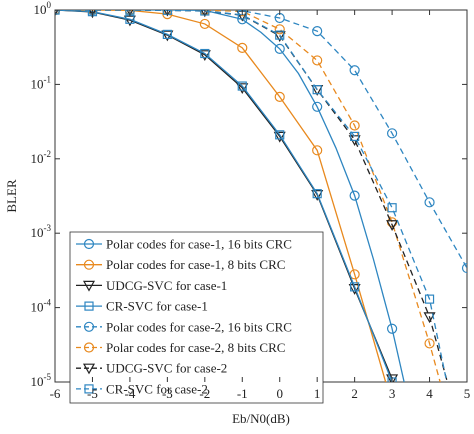 This screenshot has width=474, height=434. Describe the element at coordinates (41, 231) in the screenshot. I see `y-tick-label: 10⁻³` at that location.